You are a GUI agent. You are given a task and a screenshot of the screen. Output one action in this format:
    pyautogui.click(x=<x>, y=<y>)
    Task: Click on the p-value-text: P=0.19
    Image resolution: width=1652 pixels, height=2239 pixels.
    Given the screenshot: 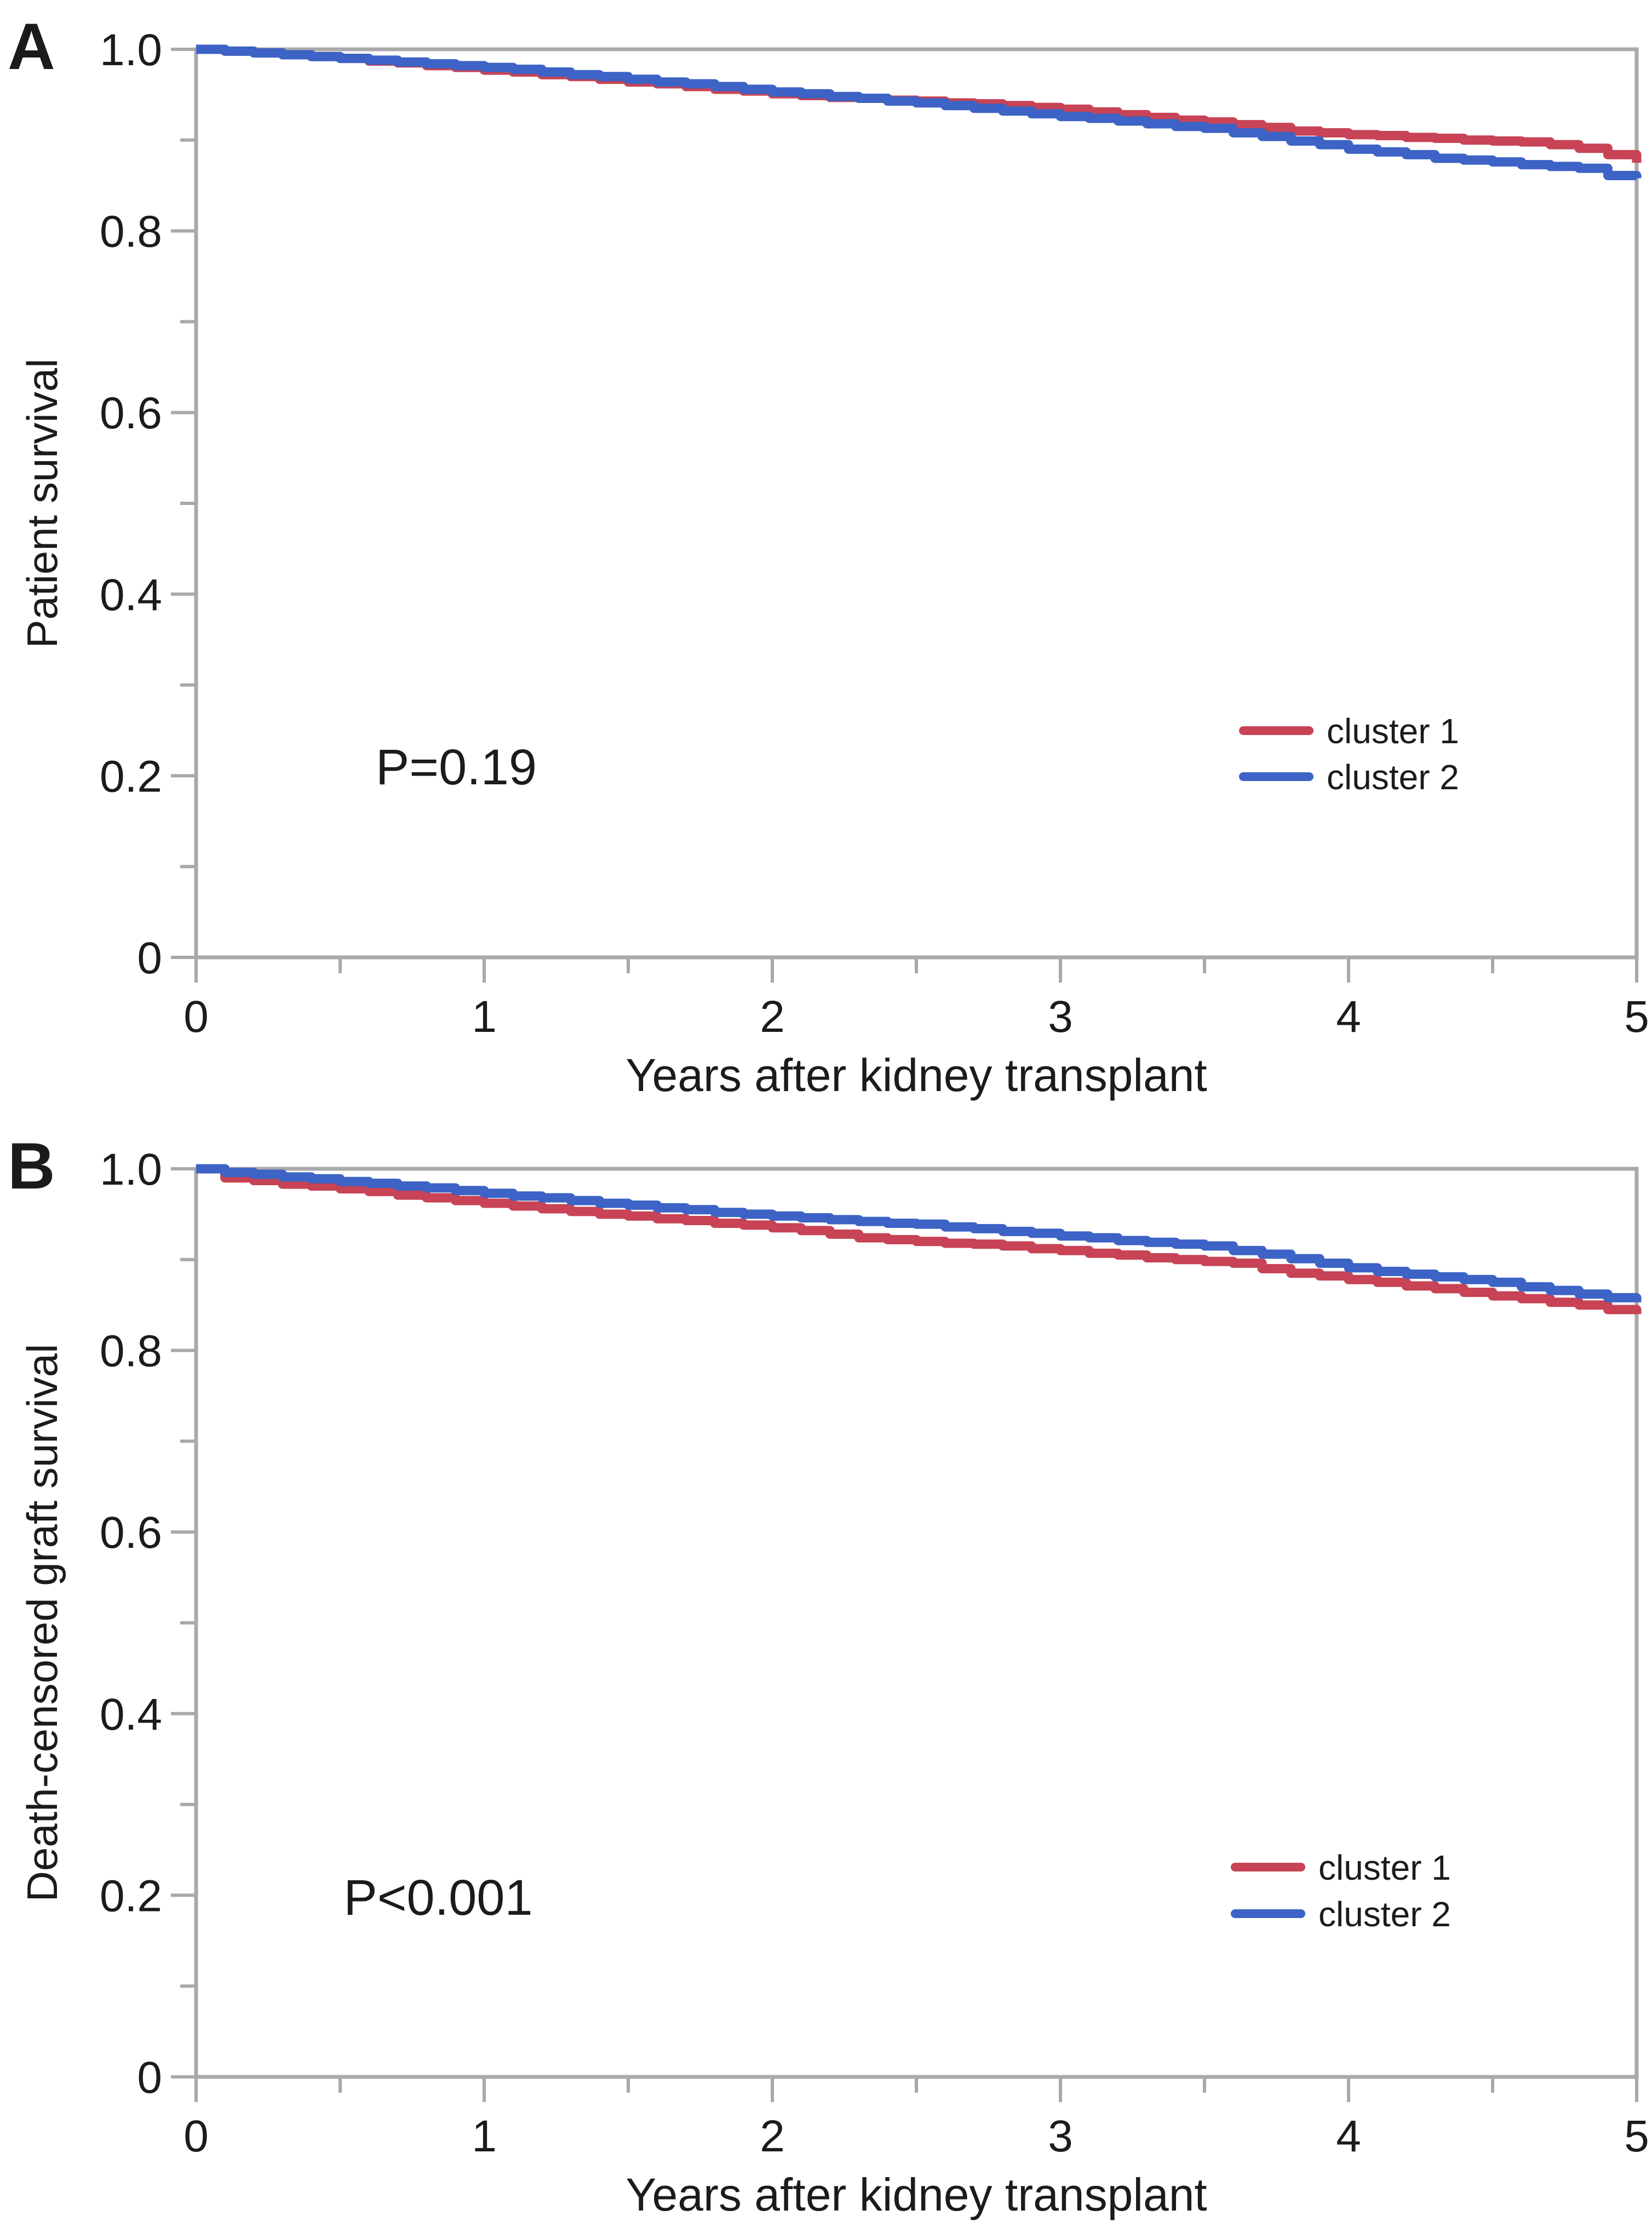 What is the action you would take?
    pyautogui.click(x=456, y=767)
    